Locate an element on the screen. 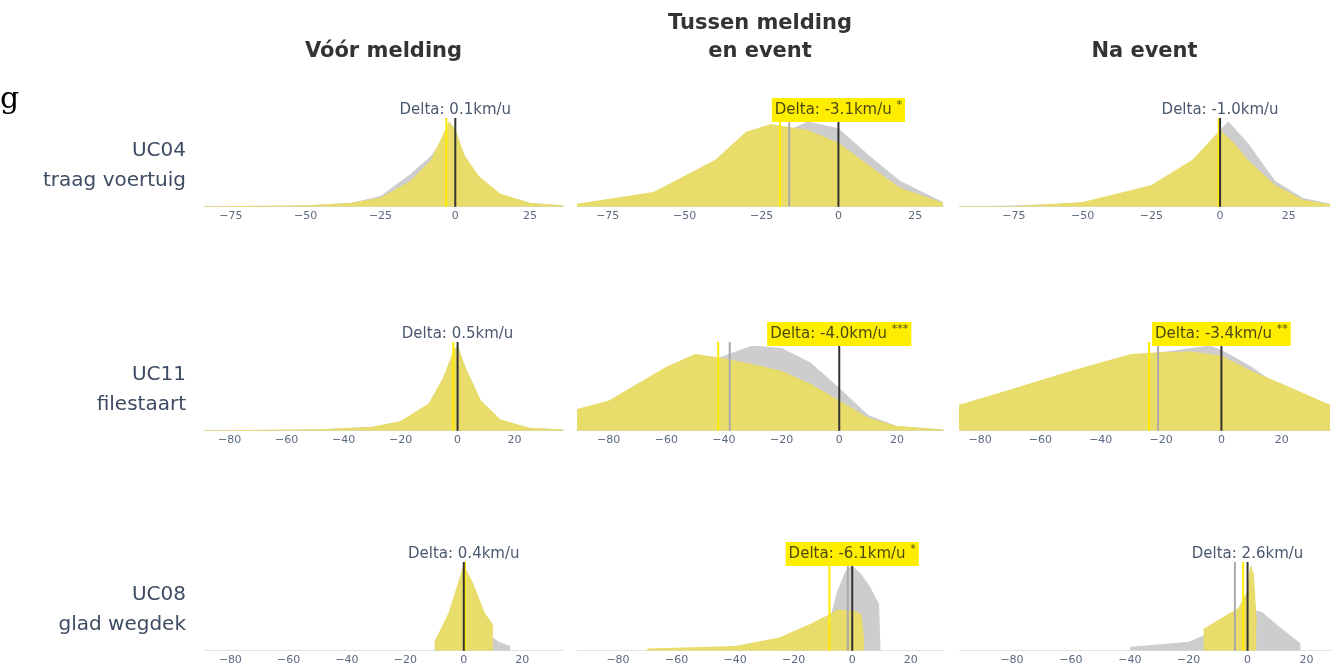 The image size is (1334, 672). text: Delta: 0.5km/u is located at coordinates (457, 332).